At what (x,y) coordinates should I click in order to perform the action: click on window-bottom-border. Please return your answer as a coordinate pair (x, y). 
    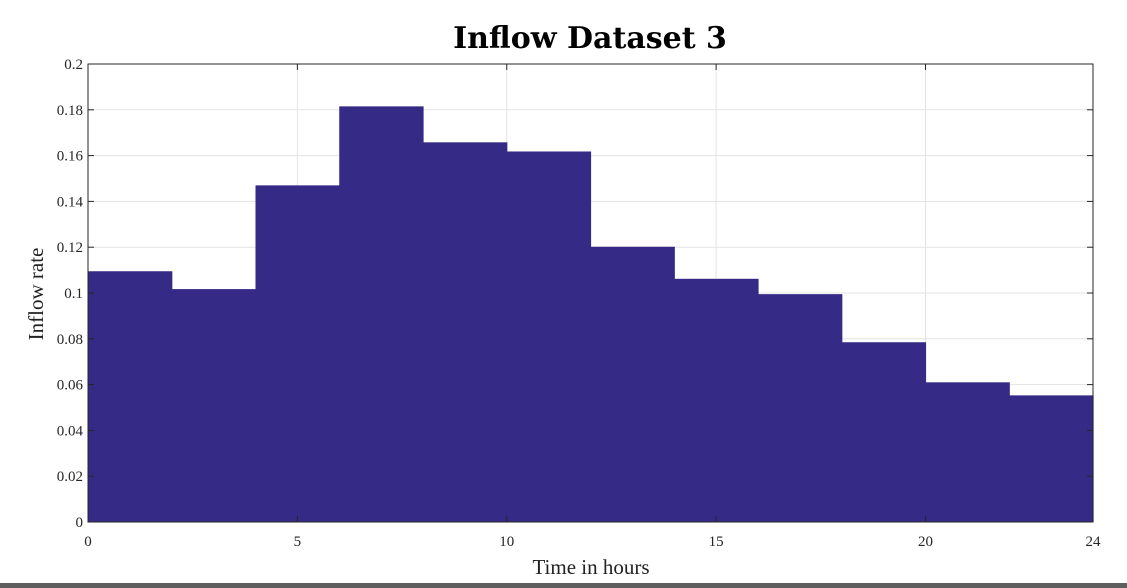
    Looking at the image, I should click on (563, 585).